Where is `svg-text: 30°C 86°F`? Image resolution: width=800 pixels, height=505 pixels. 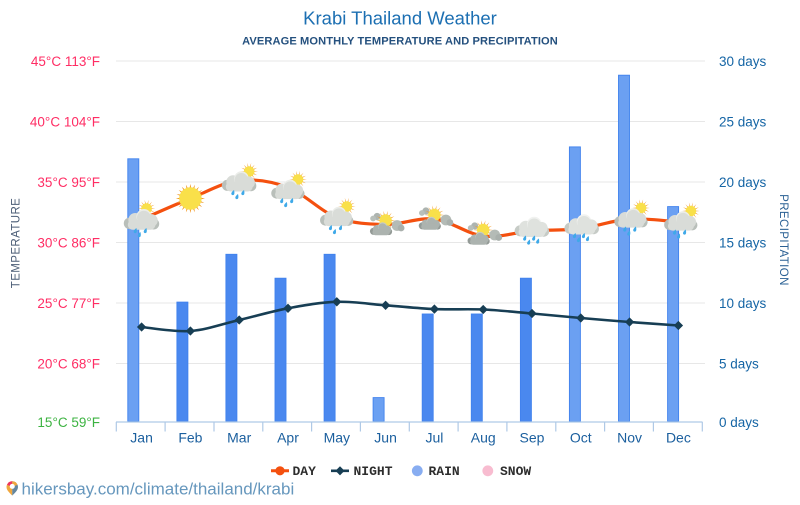
svg-text: 30°C 86°F is located at coordinates (68, 242).